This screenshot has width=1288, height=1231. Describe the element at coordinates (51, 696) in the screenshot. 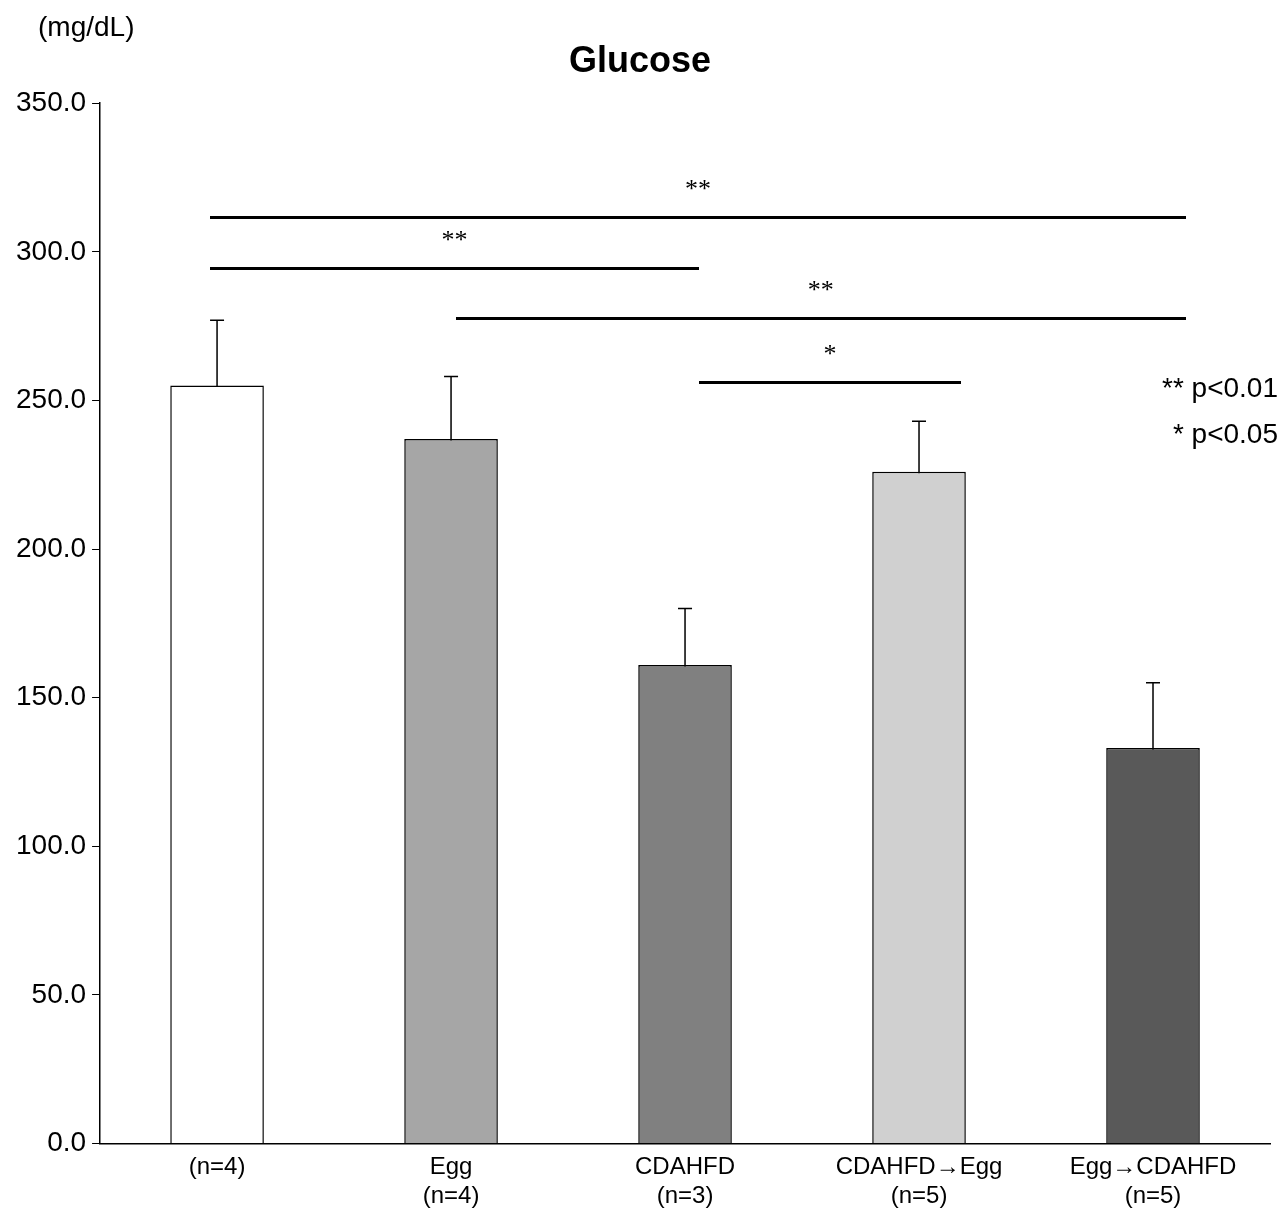

I see `y-tick-label: 150.0` at that location.